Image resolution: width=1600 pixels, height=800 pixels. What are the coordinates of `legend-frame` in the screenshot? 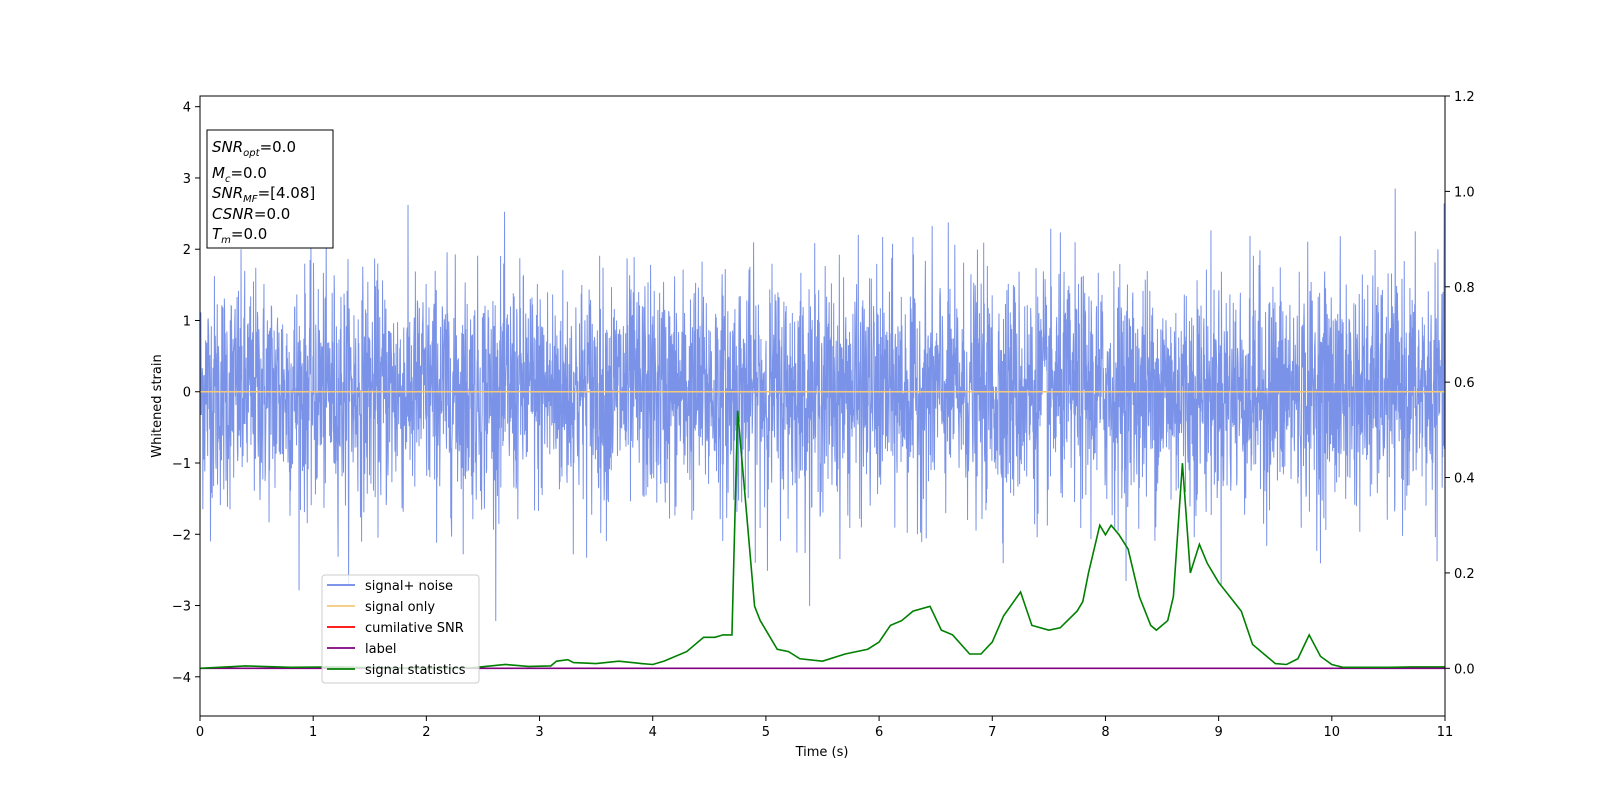 It's located at (400, 629).